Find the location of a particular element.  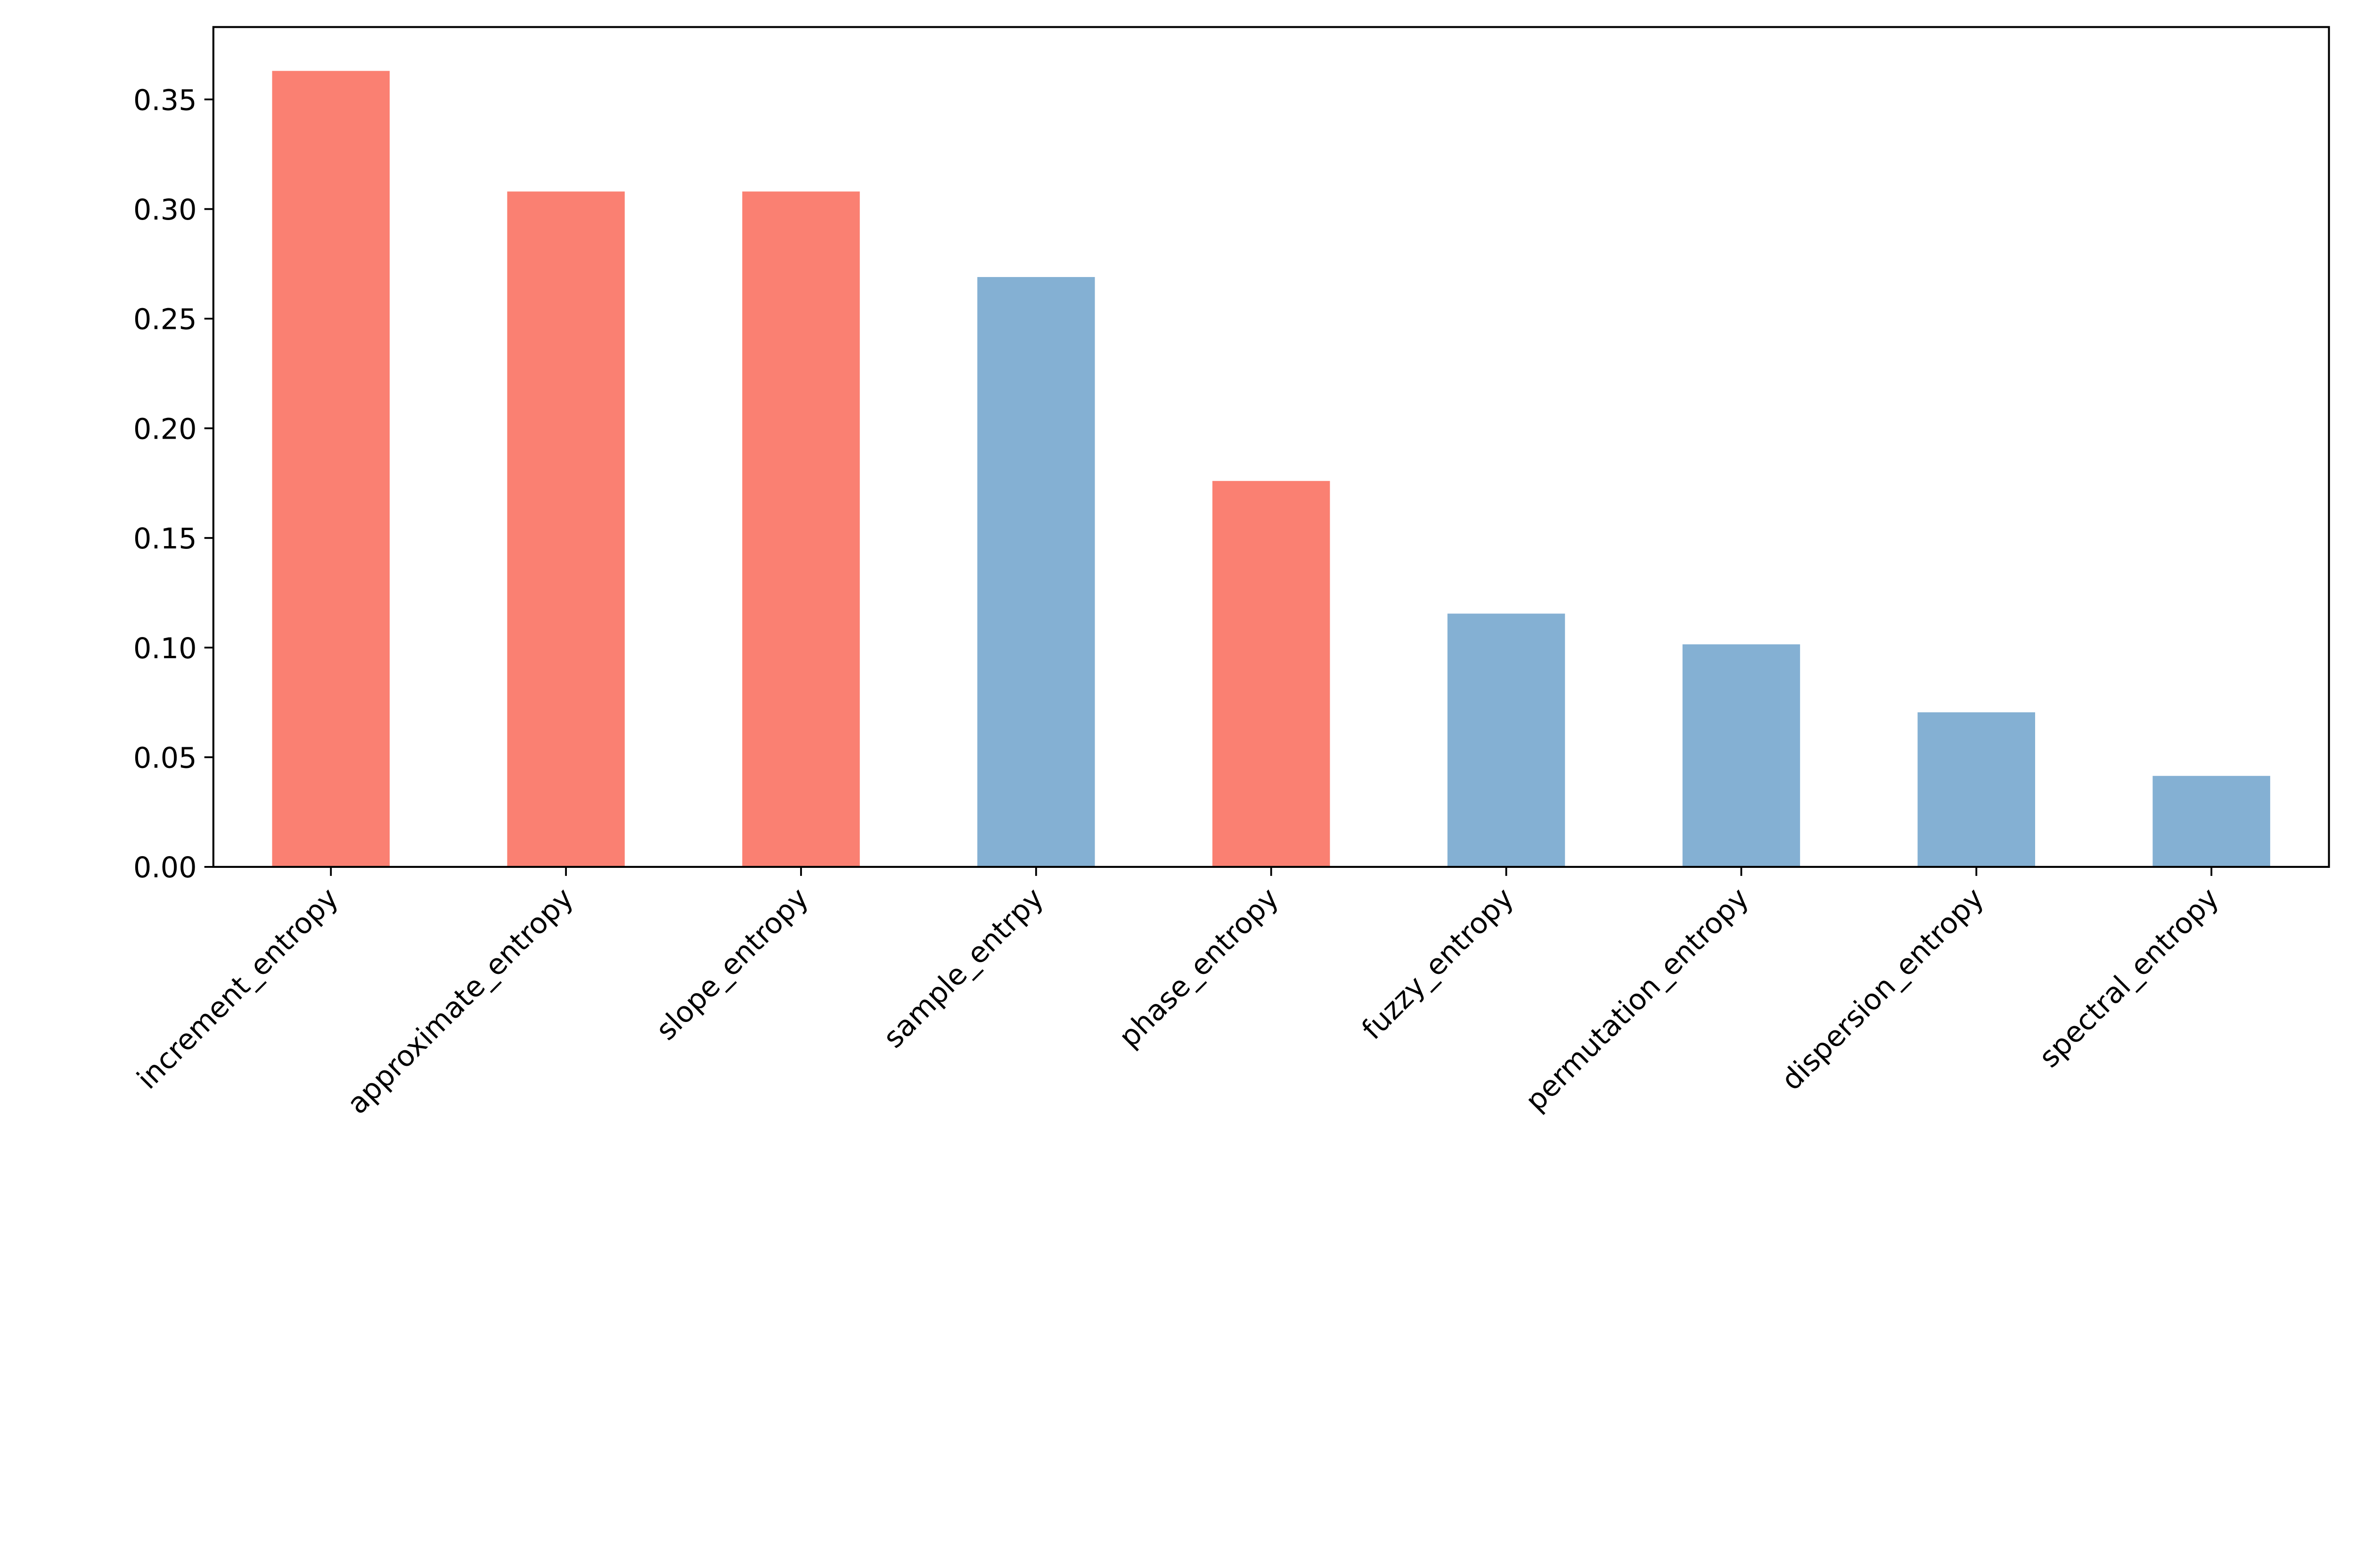

bar-spectral_entropy is located at coordinates (2211, 821).